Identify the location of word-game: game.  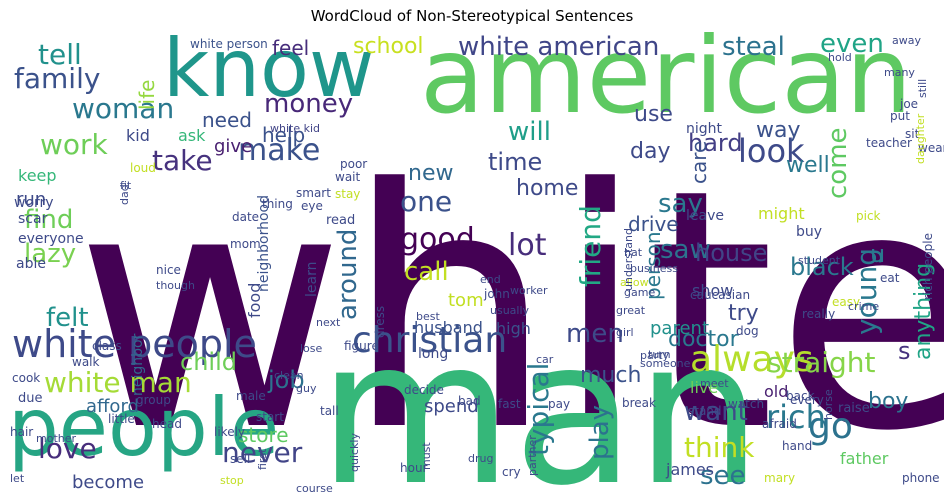
(639, 292).